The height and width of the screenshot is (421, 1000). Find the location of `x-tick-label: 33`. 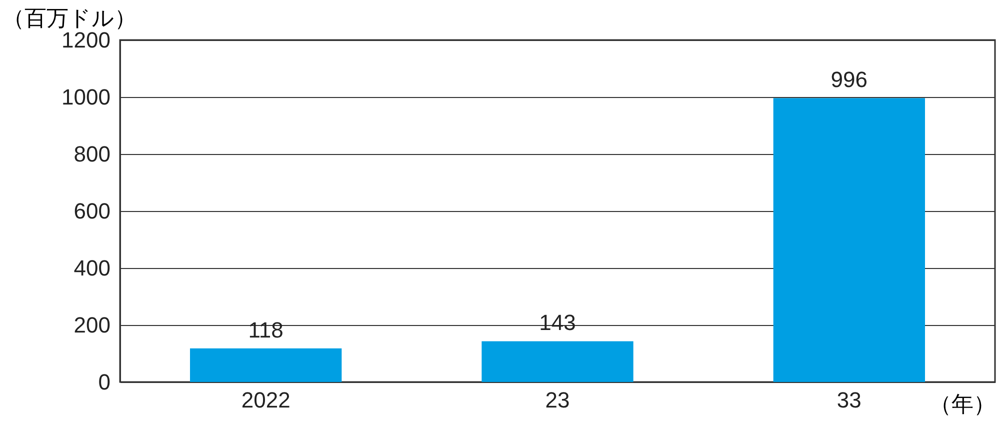

x-tick-label: 33 is located at coordinates (849, 400).